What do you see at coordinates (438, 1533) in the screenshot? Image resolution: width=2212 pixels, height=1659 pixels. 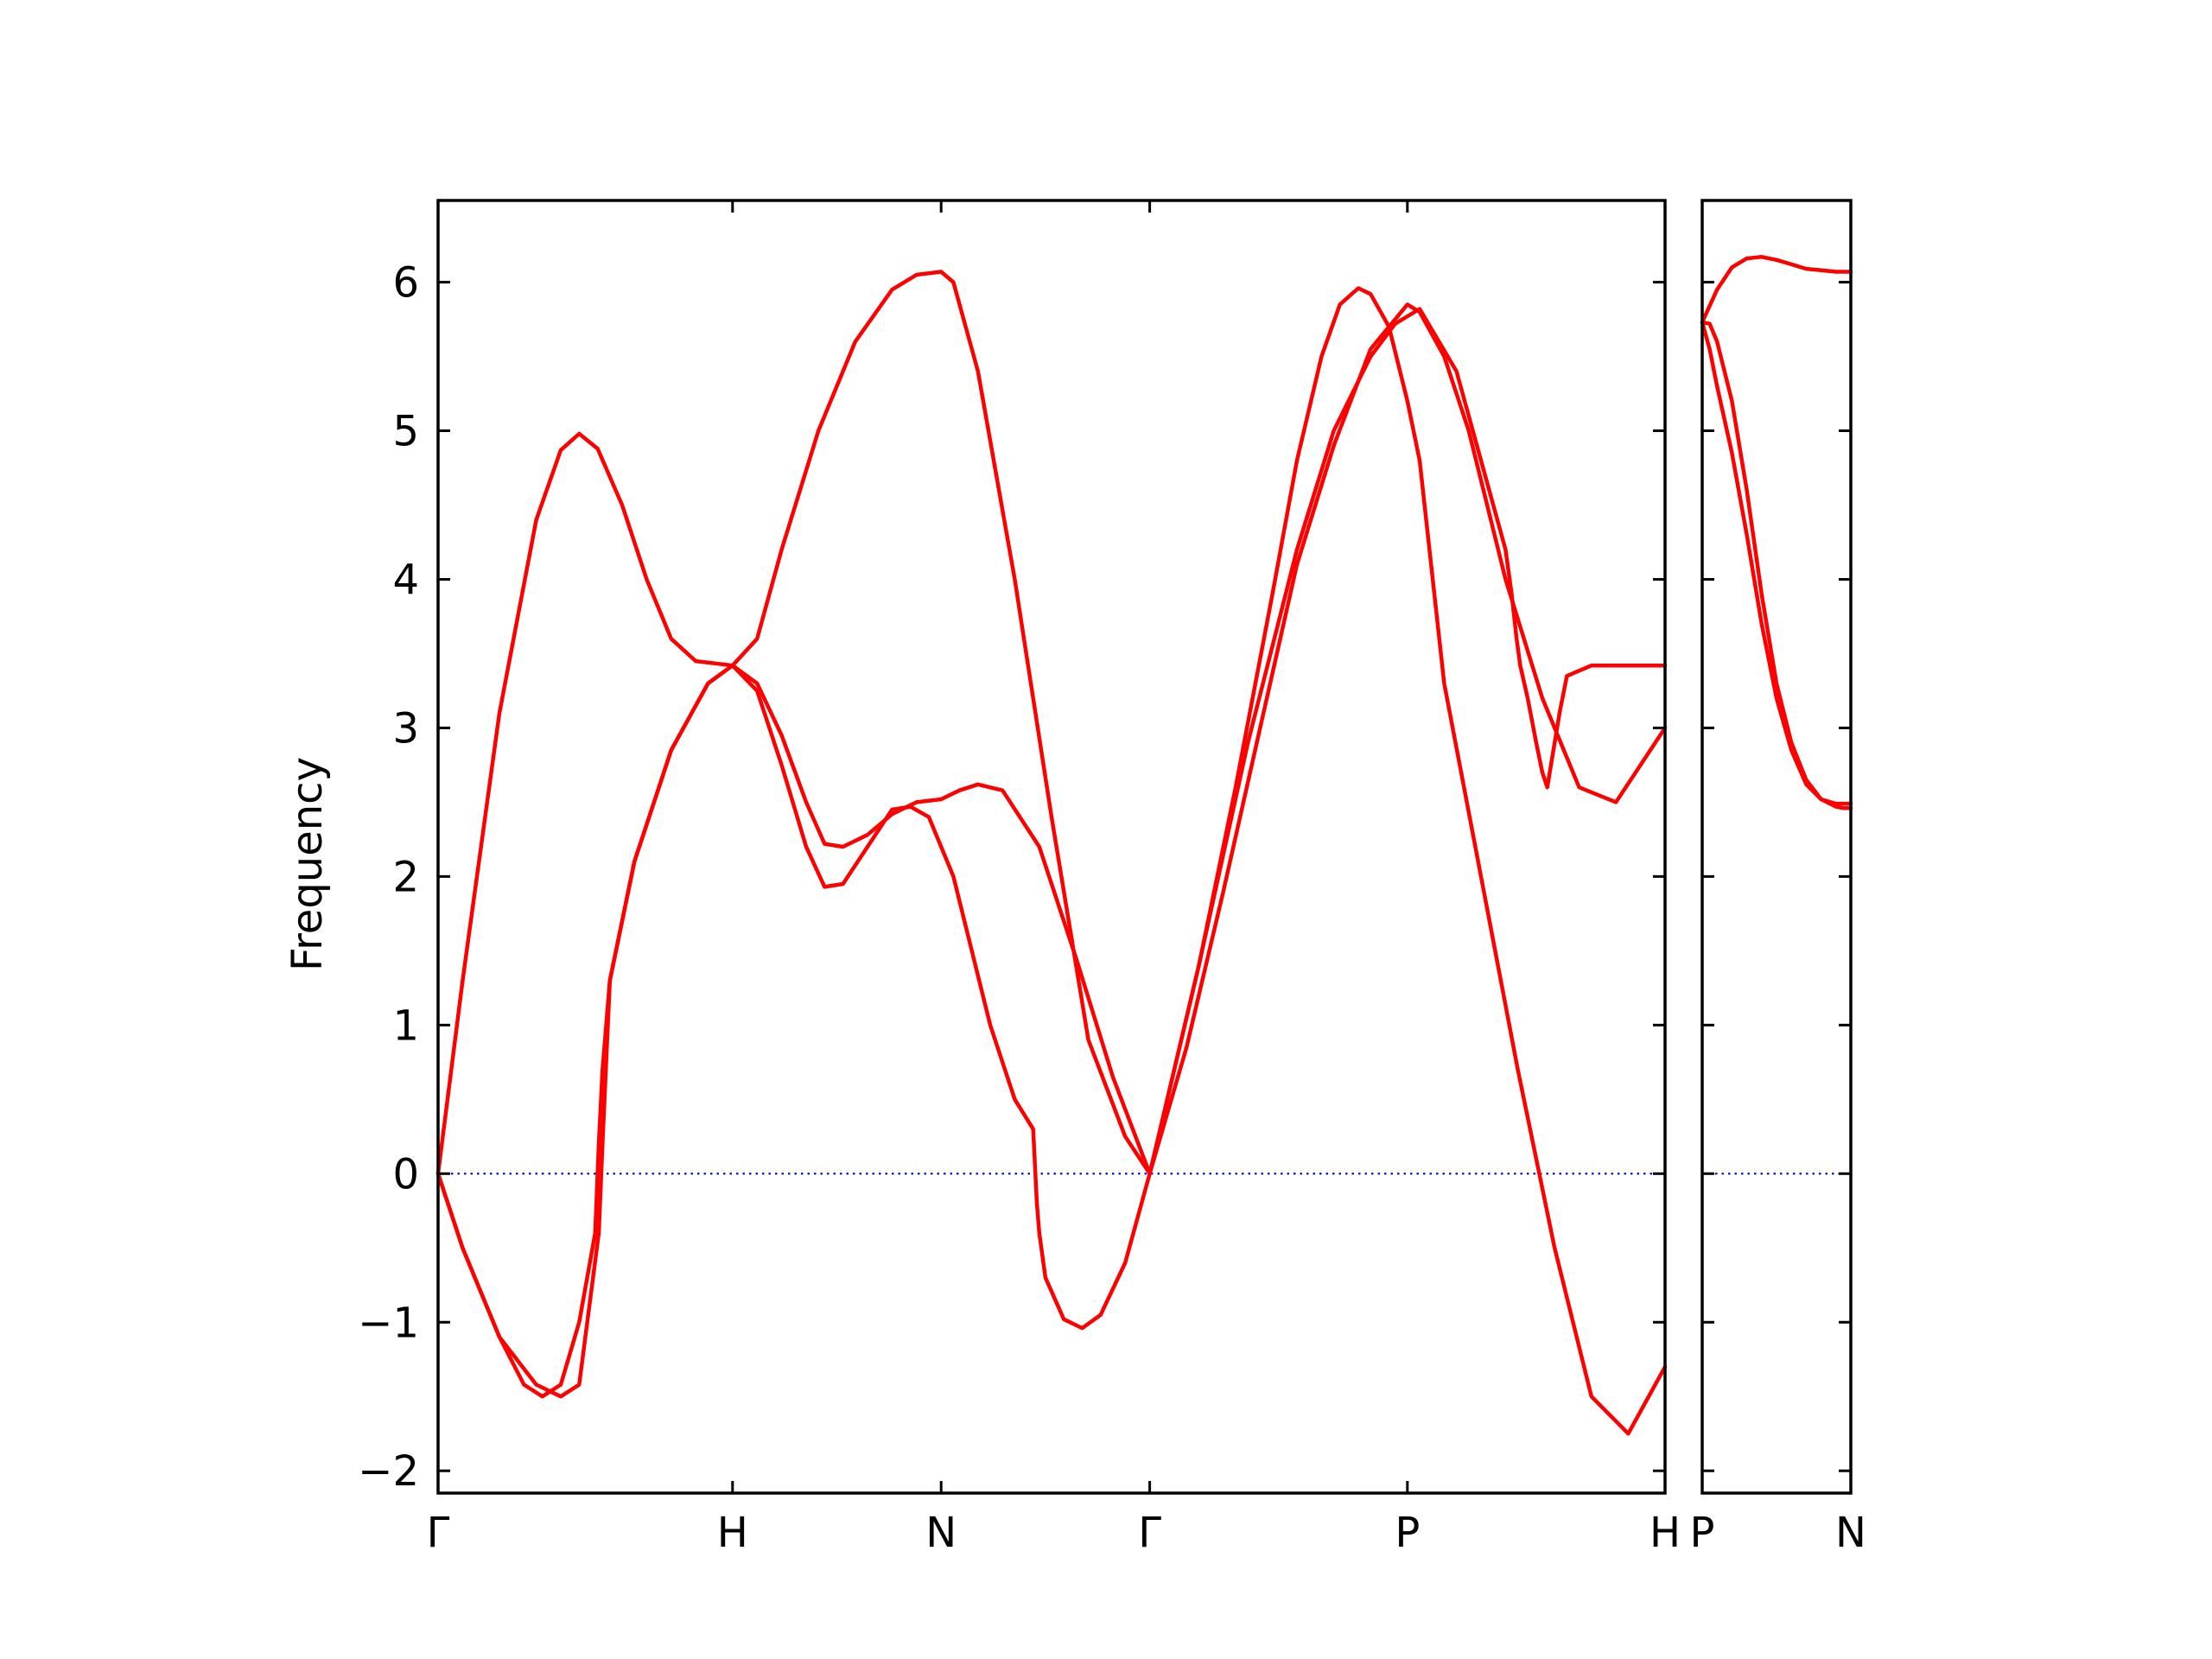 I see `x-tick-label-0-0: Γ` at bounding box center [438, 1533].